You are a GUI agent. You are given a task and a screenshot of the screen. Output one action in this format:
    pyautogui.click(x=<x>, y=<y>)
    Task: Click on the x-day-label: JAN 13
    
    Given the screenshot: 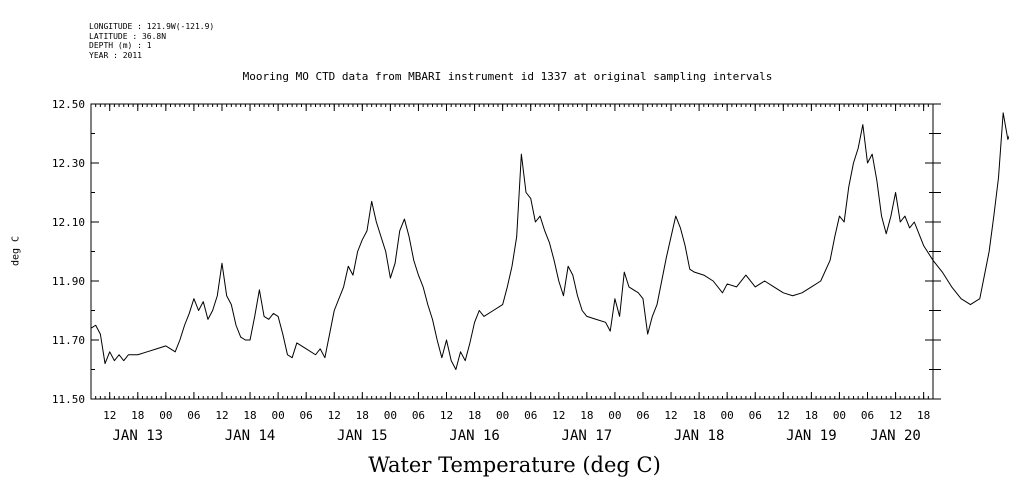 What is the action you would take?
    pyautogui.click(x=137, y=436)
    